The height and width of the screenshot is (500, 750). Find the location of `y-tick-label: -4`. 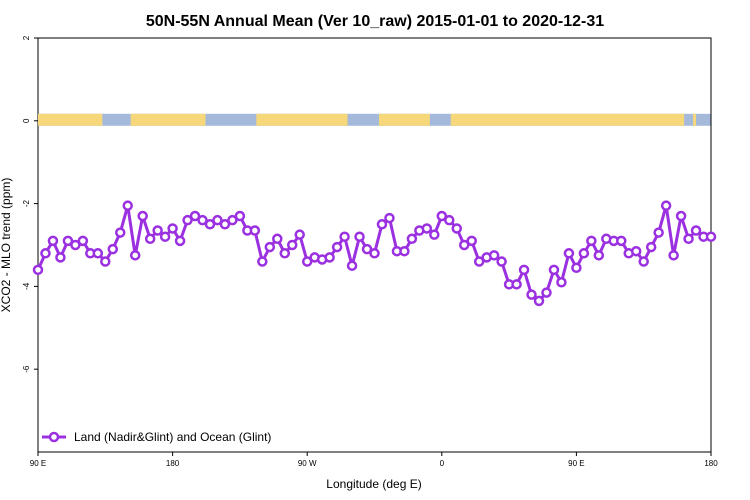

y-tick-label: -4 is located at coordinates (26, 286).